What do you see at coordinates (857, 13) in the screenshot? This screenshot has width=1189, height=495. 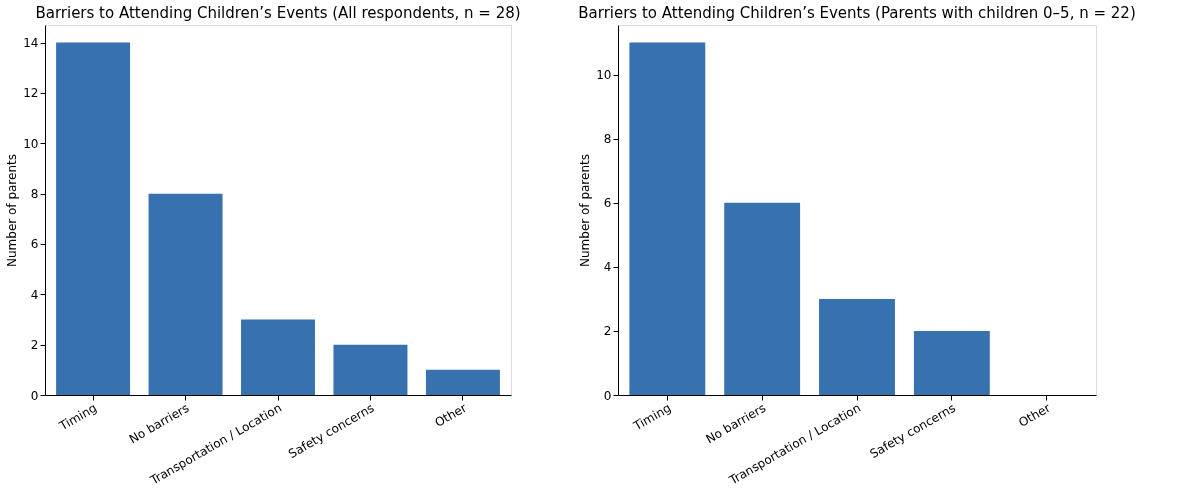 I see `chart-title: Barriers to Attending Children’s Events (Parents with children 0–5, n = 22)` at bounding box center [857, 13].